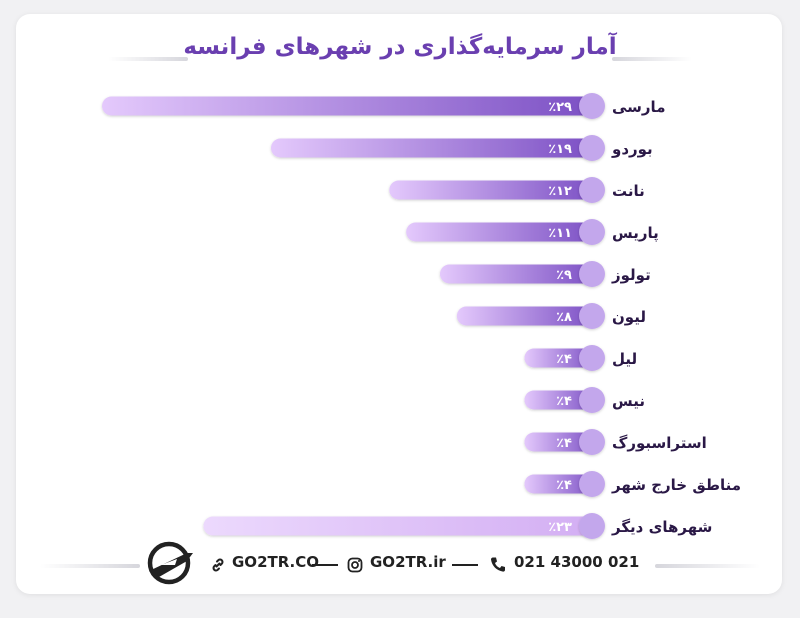 This screenshot has height=618, width=800. I want to click on instagram-text: GO2TR.ir, so click(408, 562).